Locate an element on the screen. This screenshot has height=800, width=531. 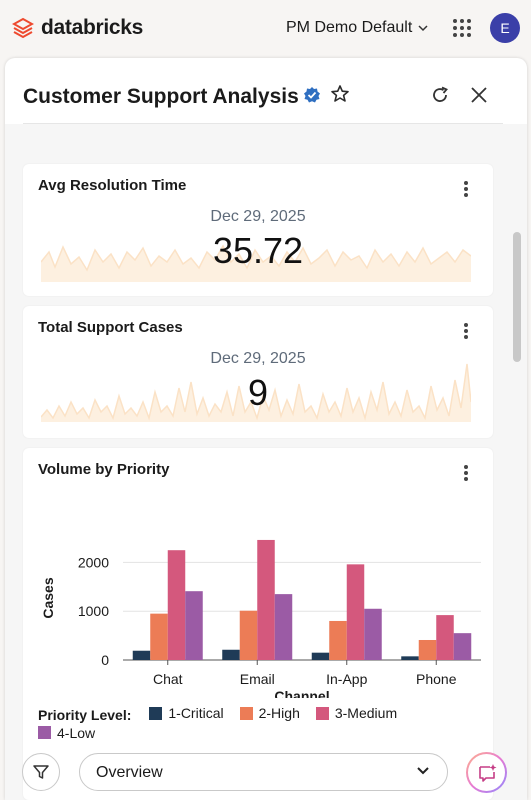
filter-icon is located at coordinates (41, 772).